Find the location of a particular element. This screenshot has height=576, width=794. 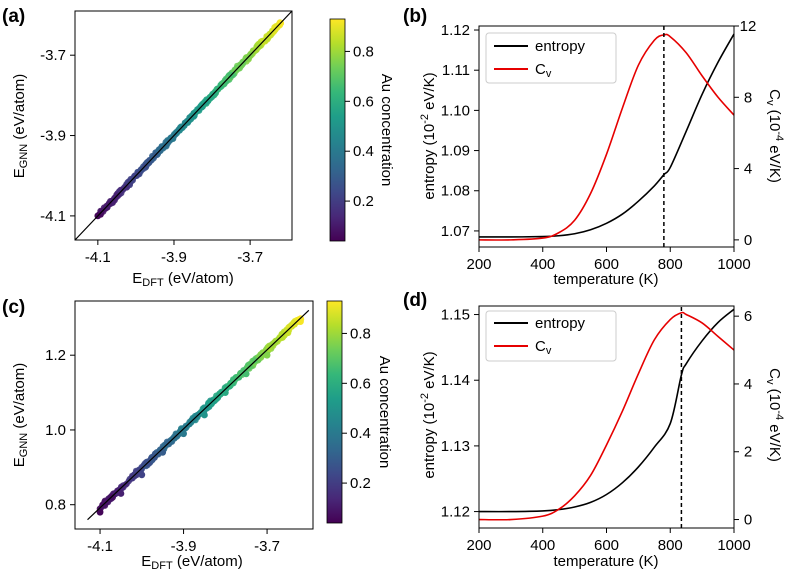

x-axis-label-b: temperature (K) is located at coordinates (605, 279).